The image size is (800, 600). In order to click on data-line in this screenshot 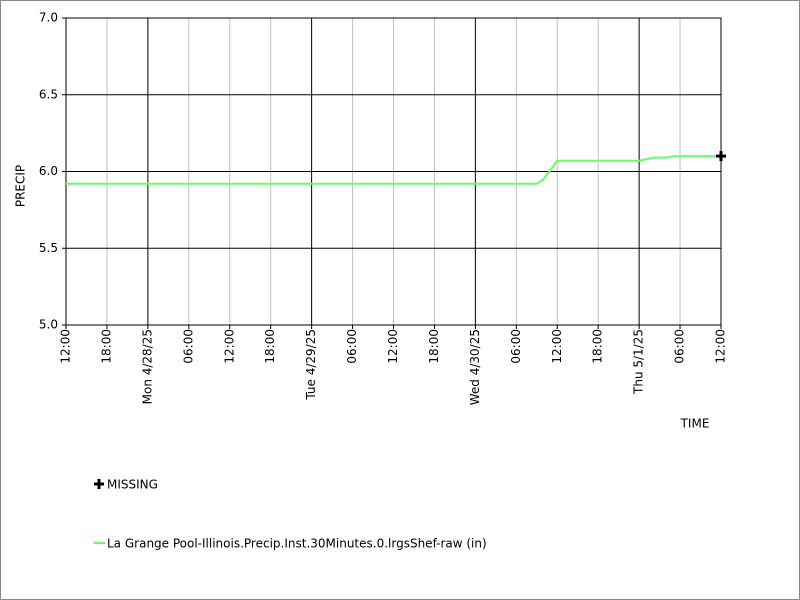, I will do `click(393, 170)`.